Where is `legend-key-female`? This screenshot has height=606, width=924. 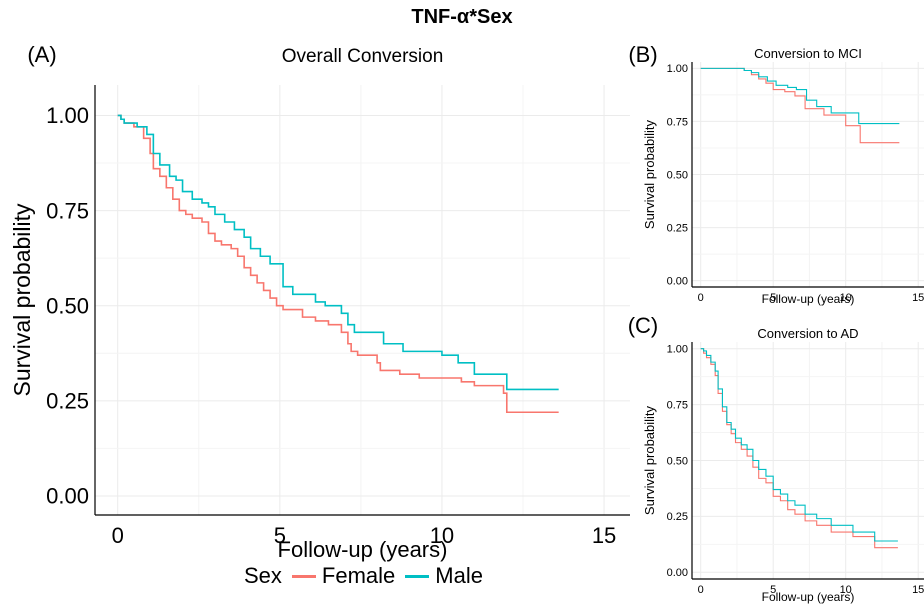
legend-key-female is located at coordinates (303, 576).